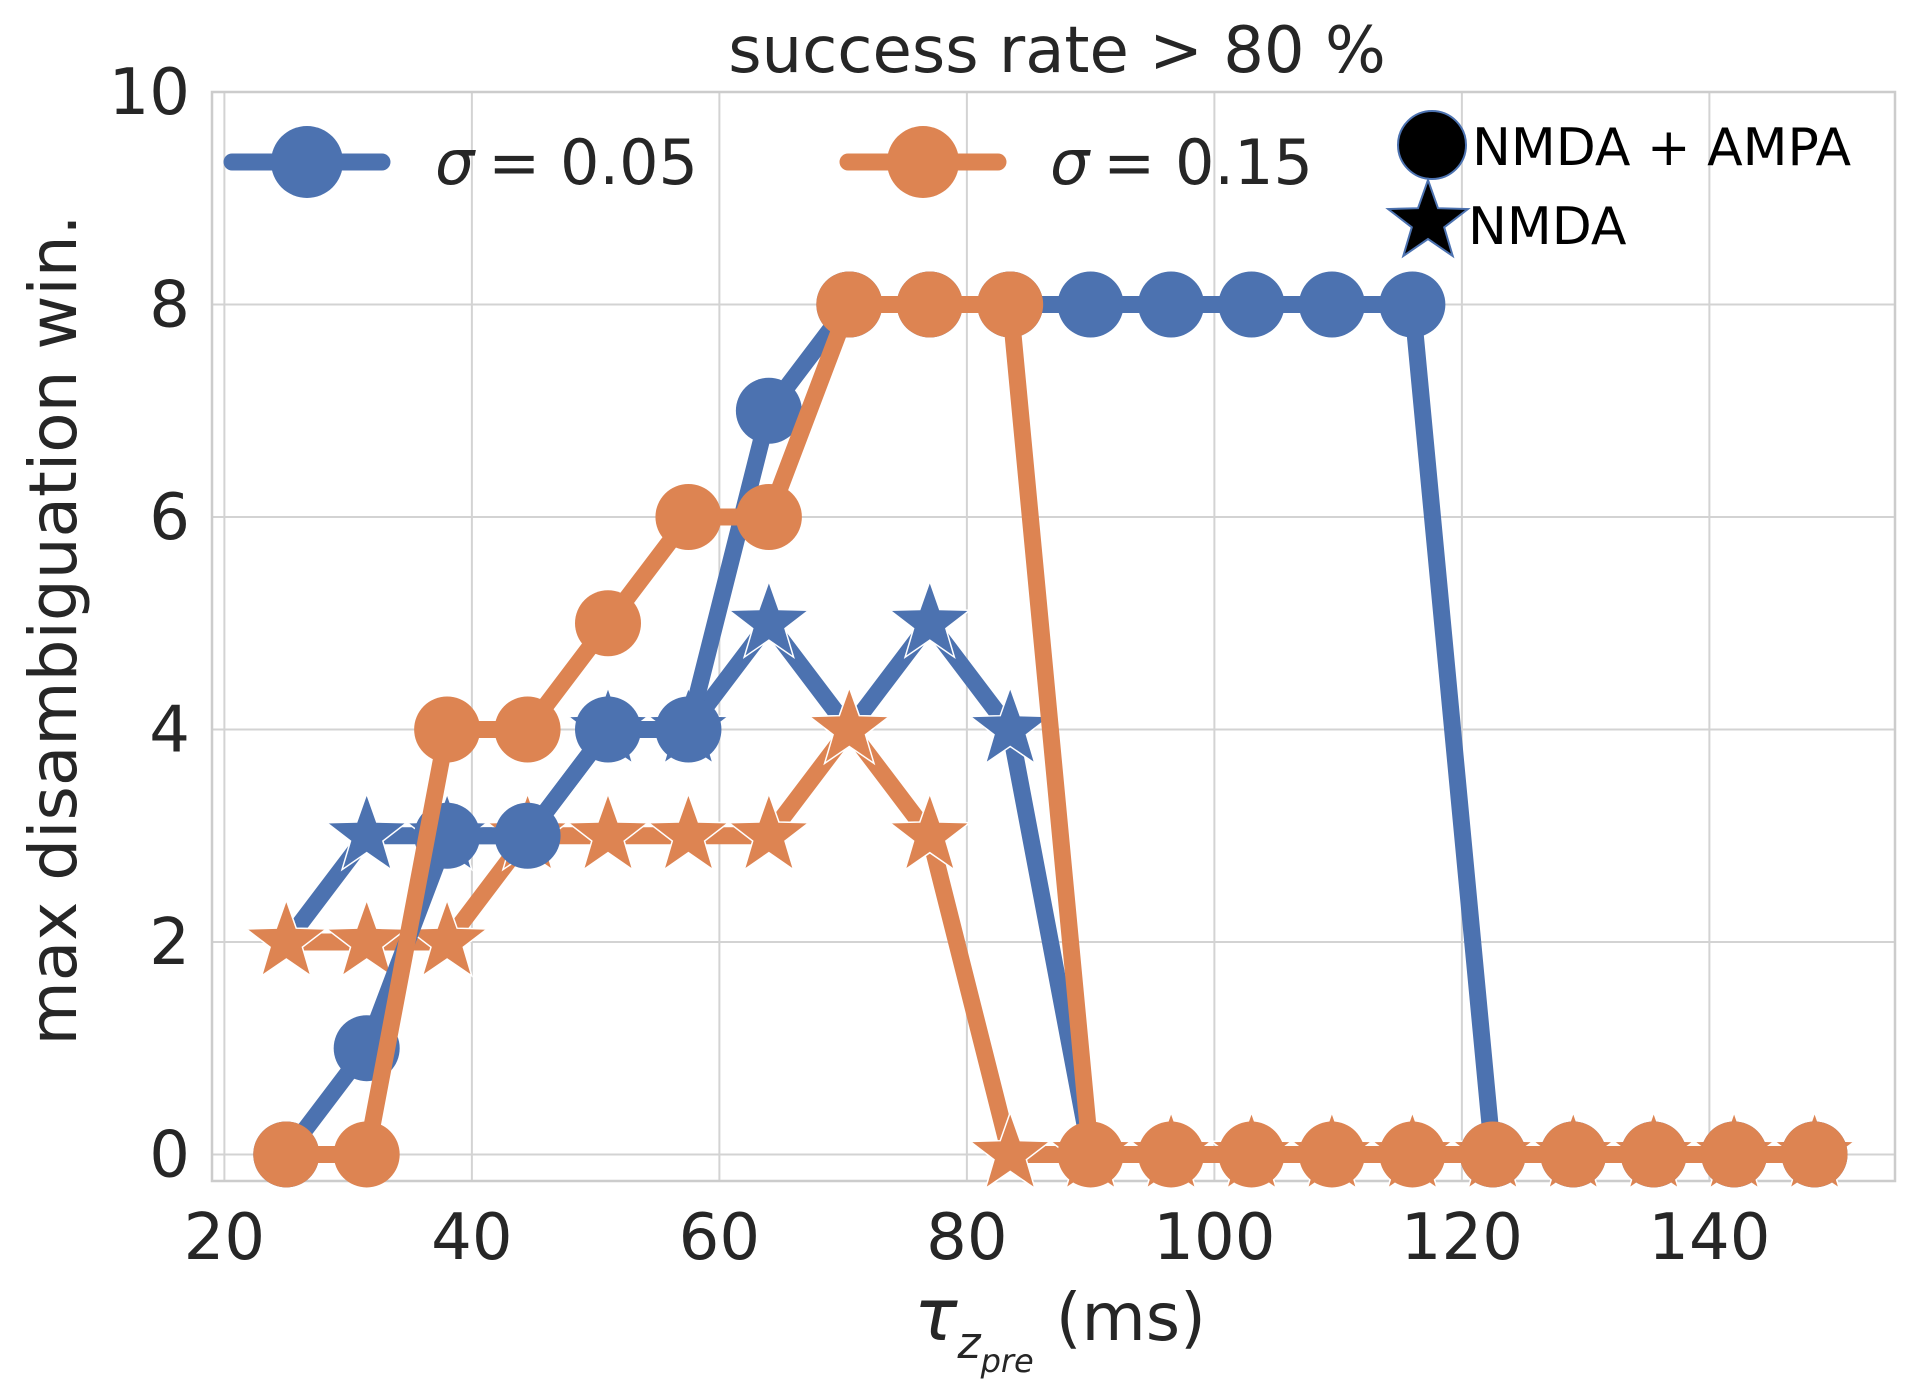 The height and width of the screenshot is (1382, 1919). Describe the element at coordinates (169, 1155) in the screenshot. I see `y-tick-label: 0` at that location.